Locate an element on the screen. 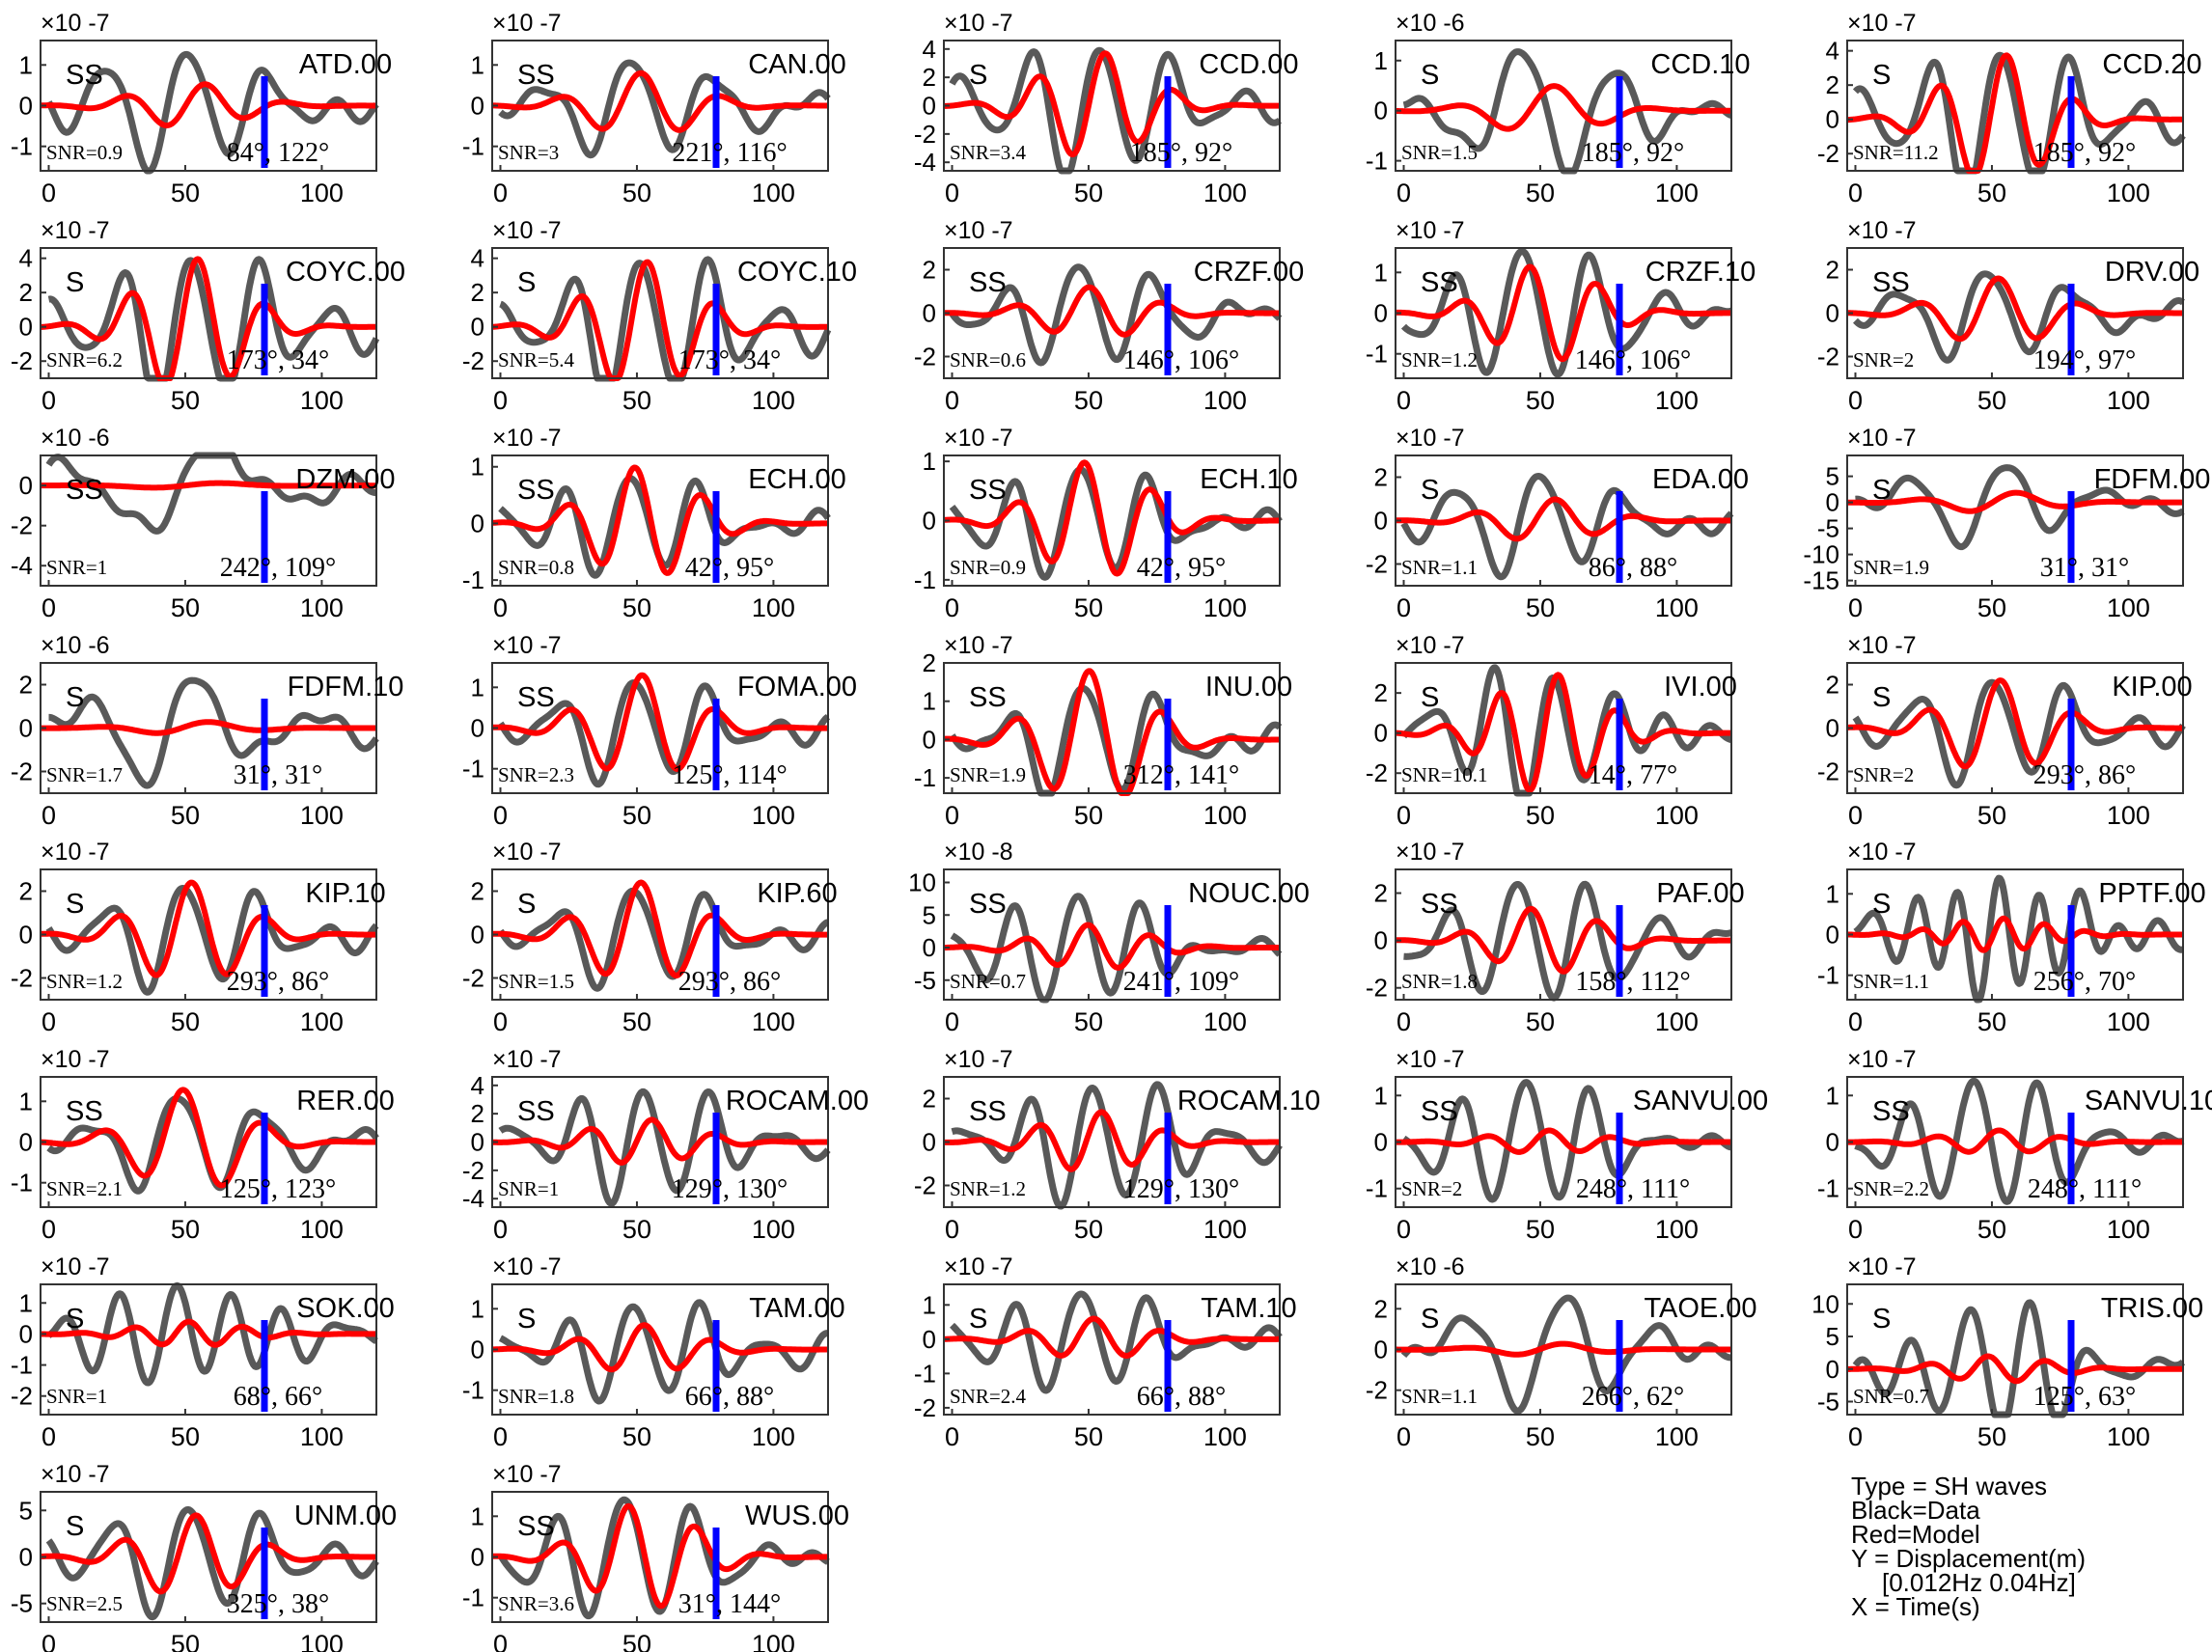 Image resolution: width=2212 pixels, height=1652 pixels. y-tick-label: 4 is located at coordinates (477, 258).